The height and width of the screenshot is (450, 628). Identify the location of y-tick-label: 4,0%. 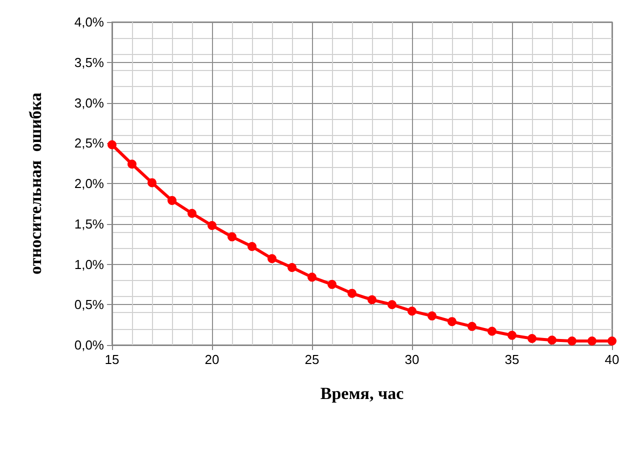
(89, 22).